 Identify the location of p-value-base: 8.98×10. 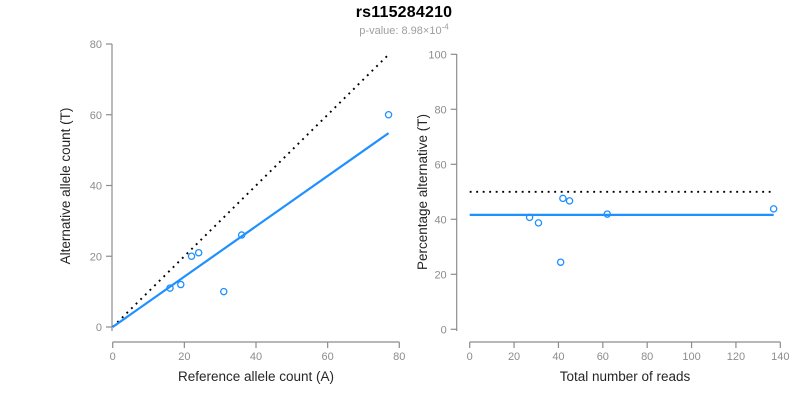
(421, 31).